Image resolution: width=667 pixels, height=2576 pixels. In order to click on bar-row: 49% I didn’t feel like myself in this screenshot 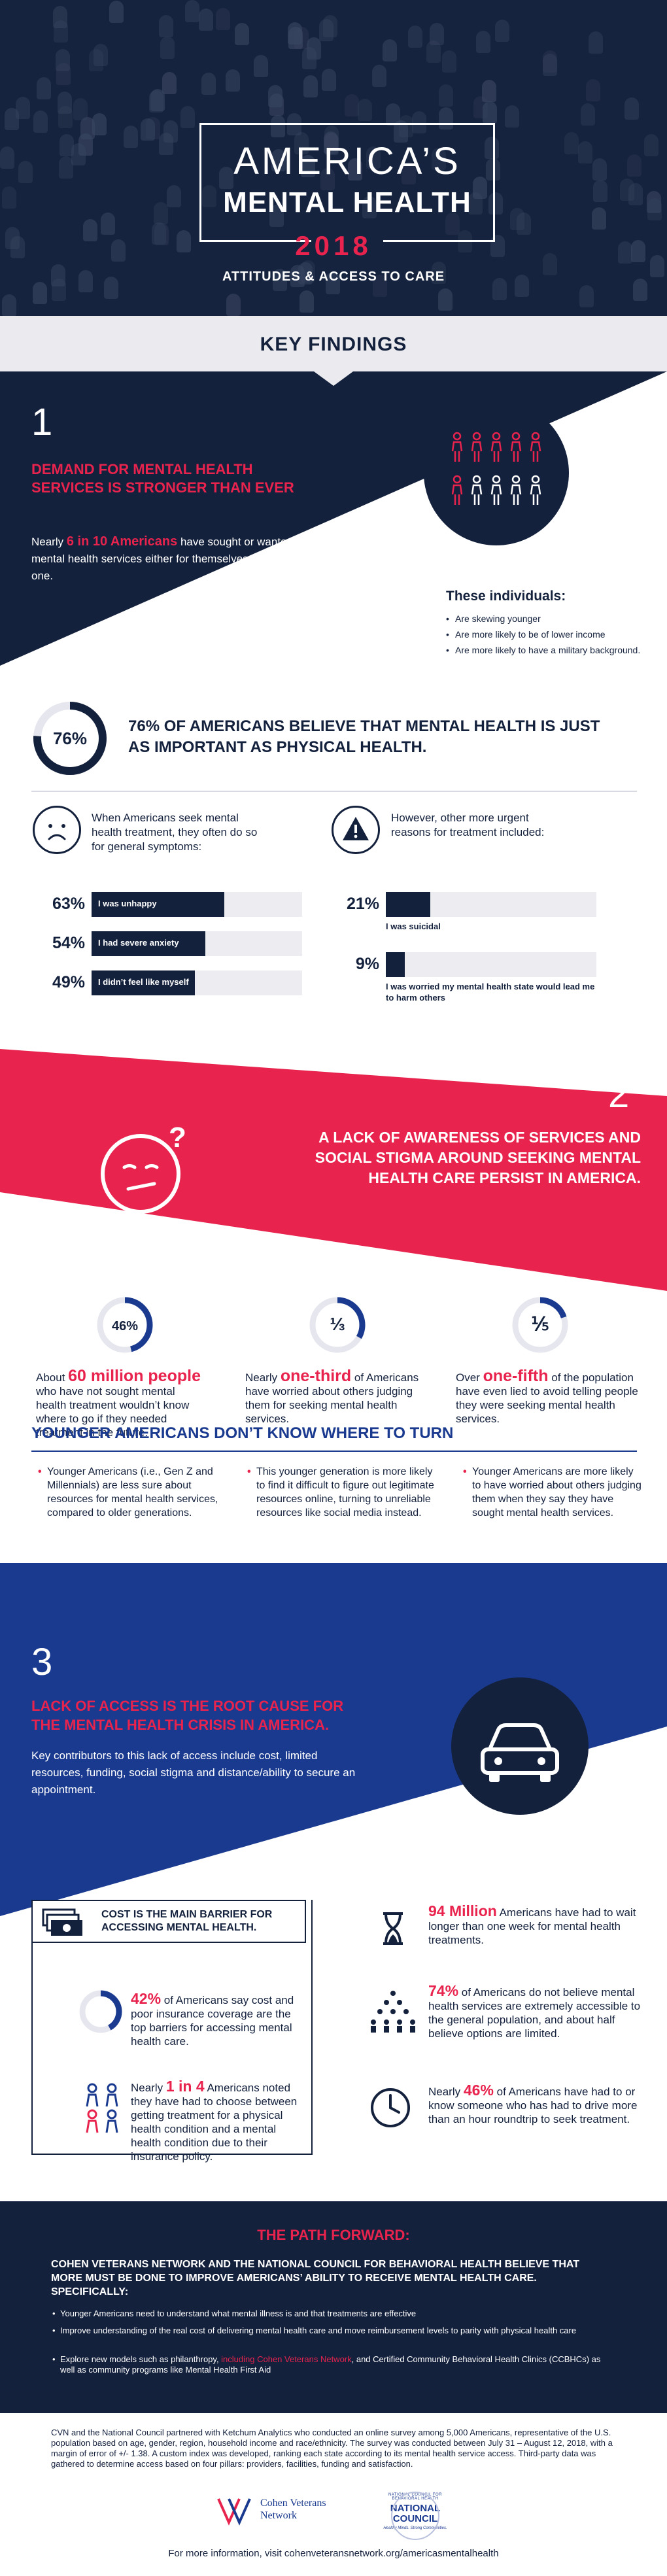, I will do `click(174, 983)`.